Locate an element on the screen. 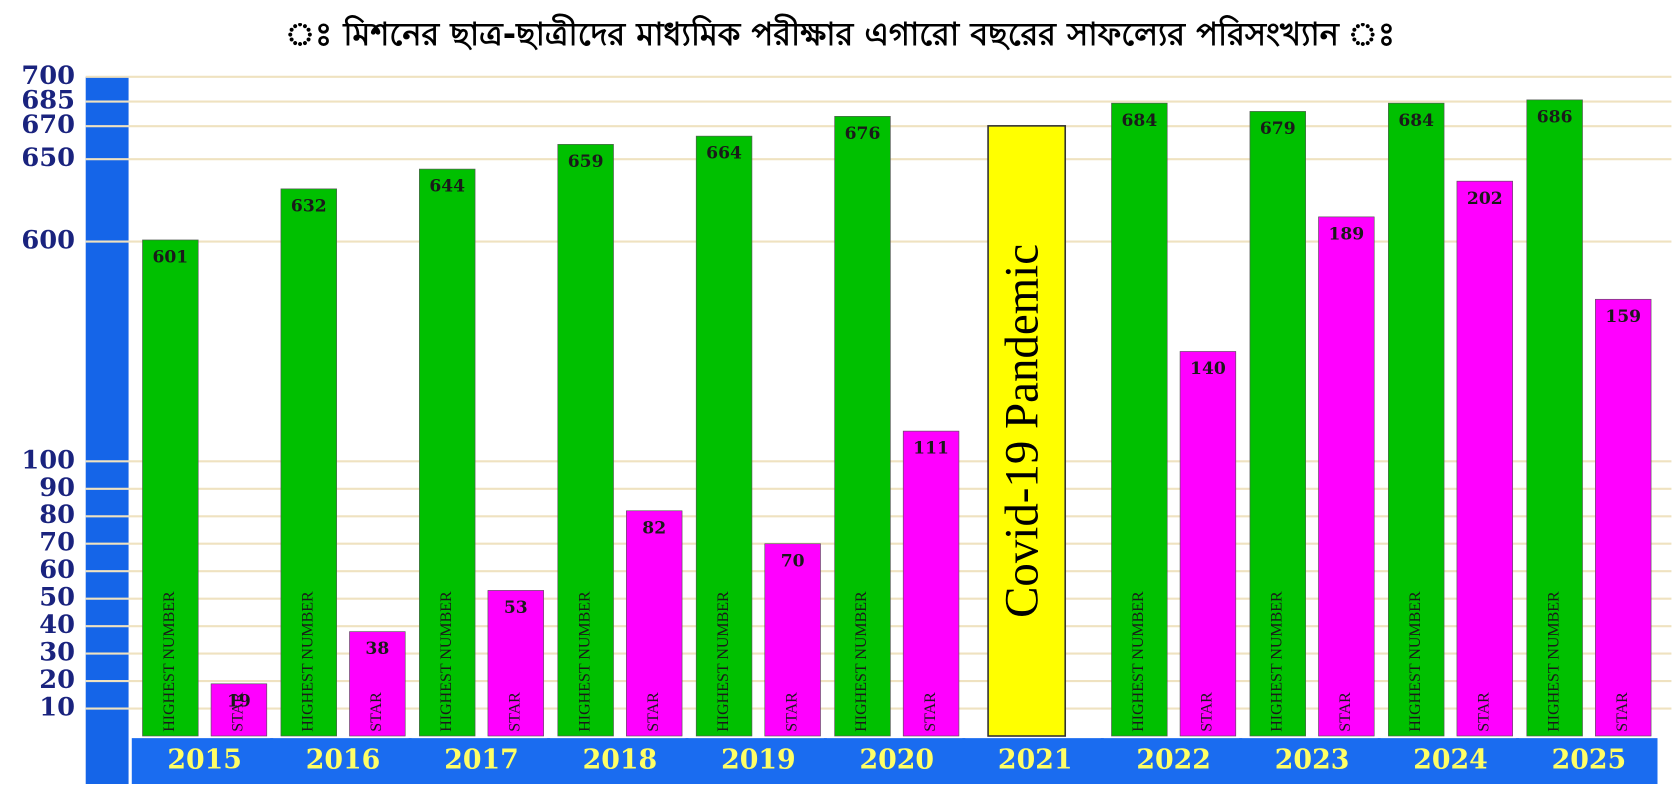 The height and width of the screenshot is (800, 1680). y-tick-label: 700 is located at coordinates (48, 76).